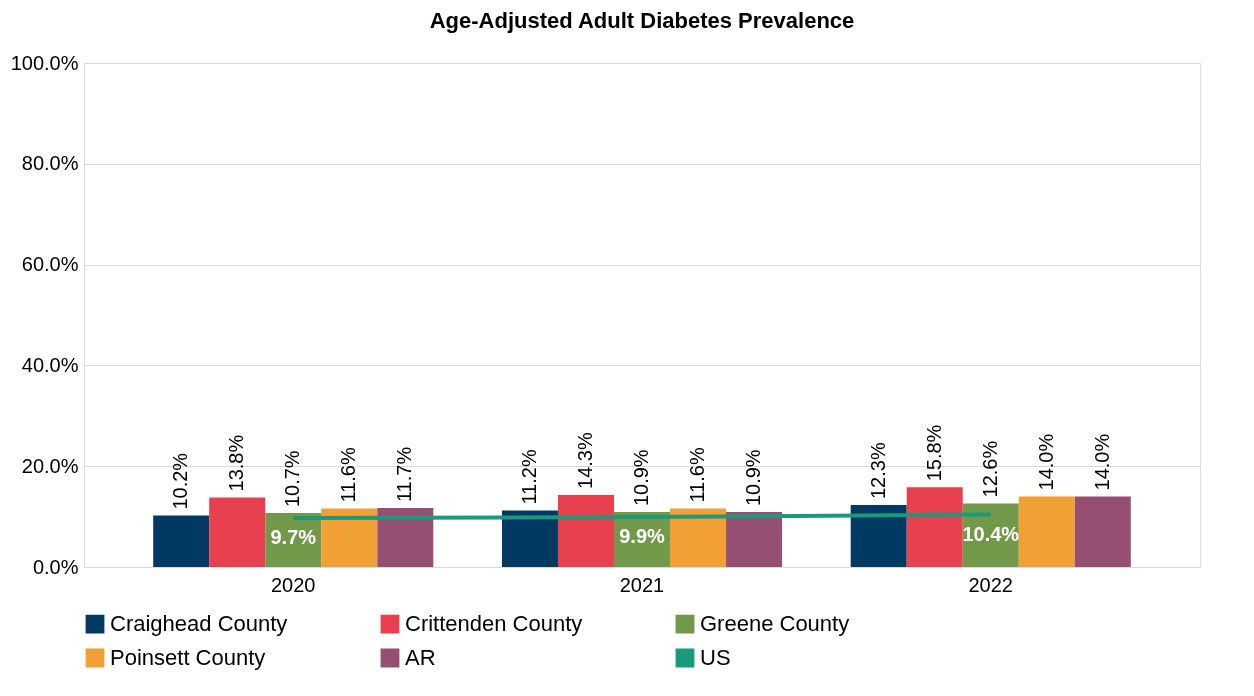 The height and width of the screenshot is (696, 1254). I want to click on x-tick-label: 2022, so click(990, 584).